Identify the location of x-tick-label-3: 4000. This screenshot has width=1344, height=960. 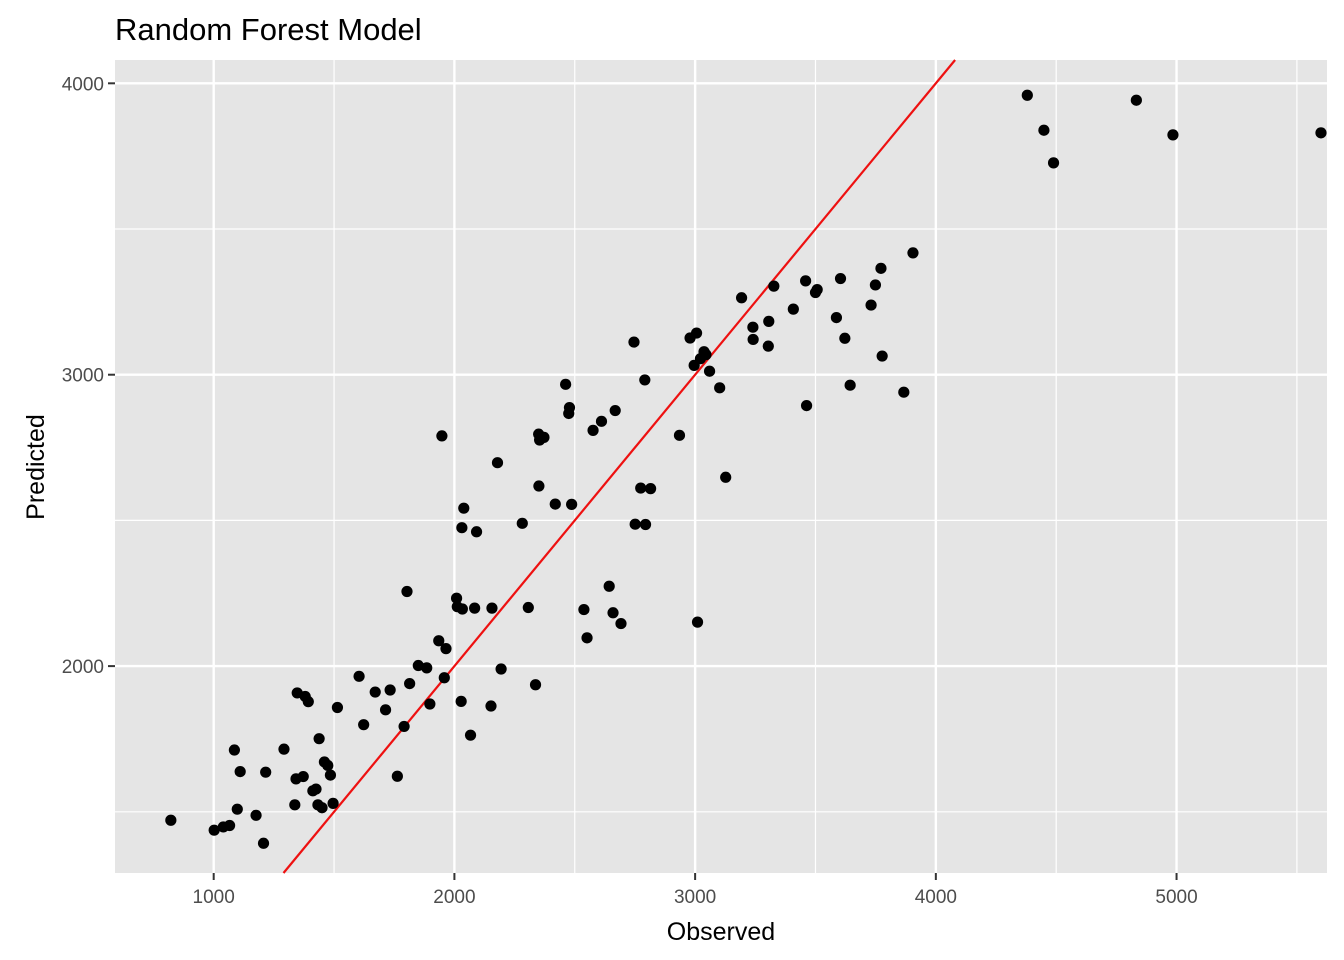
(936, 897).